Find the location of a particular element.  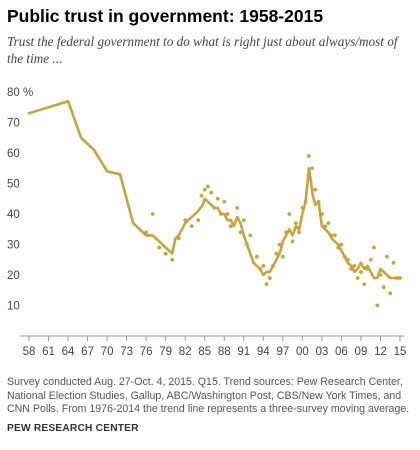

y-tick-label: 80 % is located at coordinates (20, 93).